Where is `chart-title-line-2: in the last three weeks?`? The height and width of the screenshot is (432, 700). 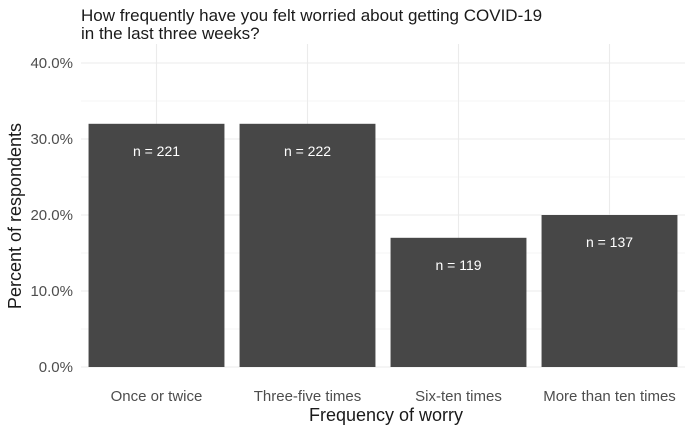 chart-title-line-2: in the last three weeks? is located at coordinates (170, 33).